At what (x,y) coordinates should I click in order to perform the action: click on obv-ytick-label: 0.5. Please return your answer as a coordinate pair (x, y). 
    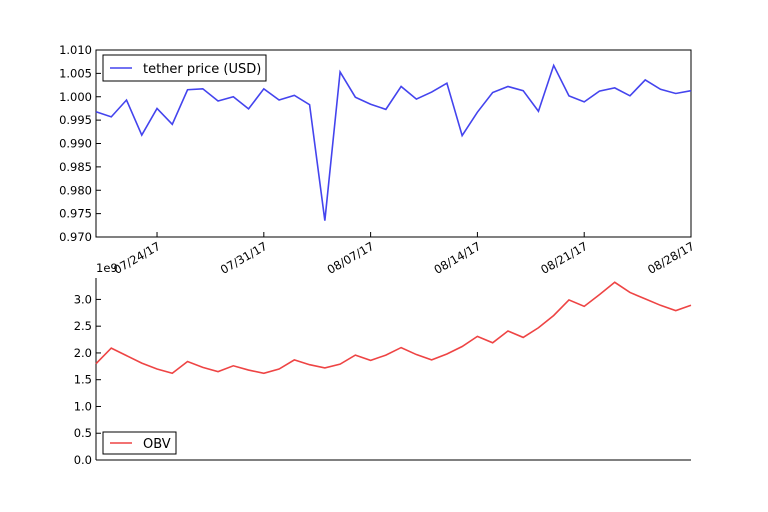
    Looking at the image, I should click on (83, 433).